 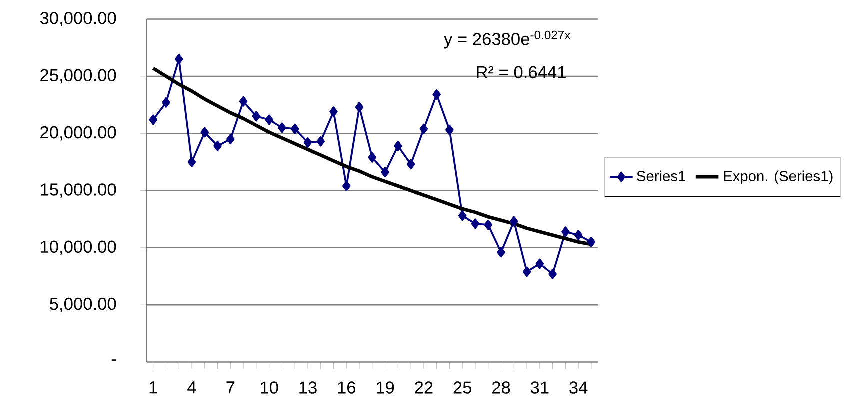 What do you see at coordinates (463, 388) in the screenshot?
I see `x-tick-label: 25` at bounding box center [463, 388].